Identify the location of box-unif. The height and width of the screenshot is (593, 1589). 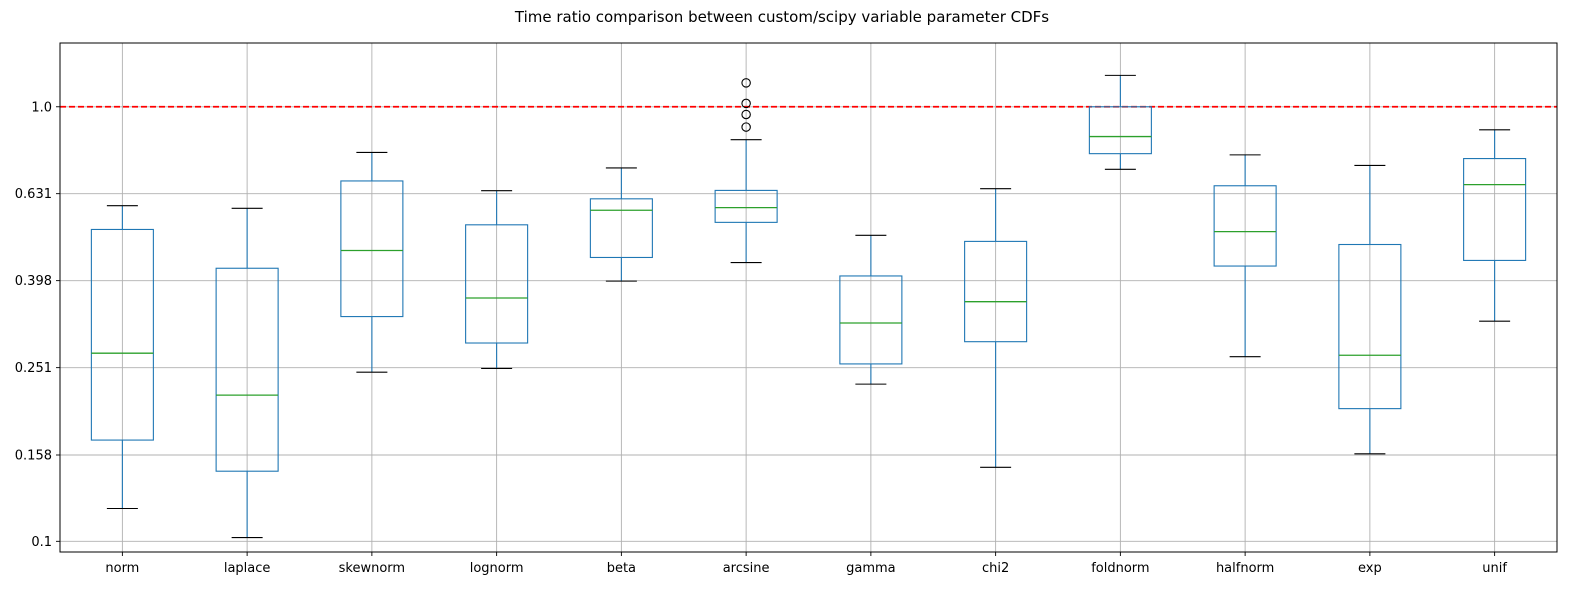
(1495, 225).